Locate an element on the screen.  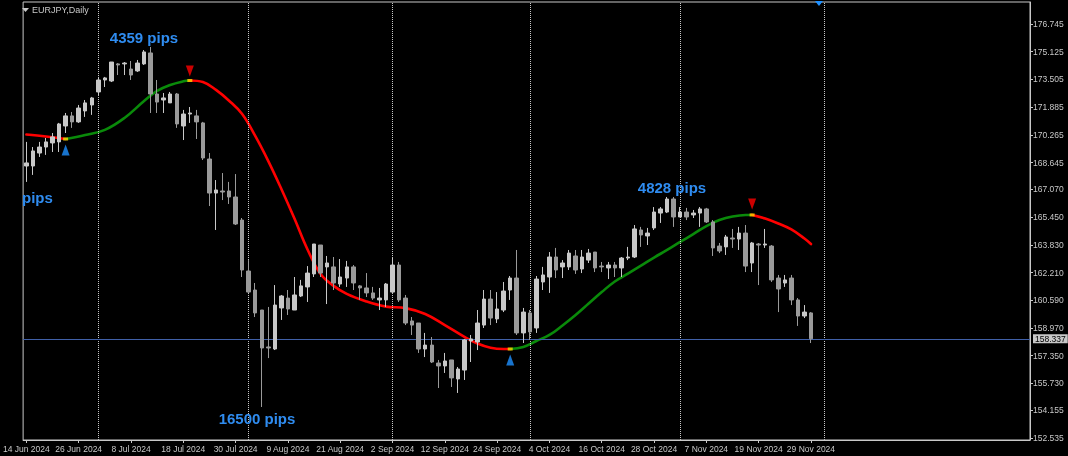
y-tick-label: 175.125 is located at coordinates (1048, 51).